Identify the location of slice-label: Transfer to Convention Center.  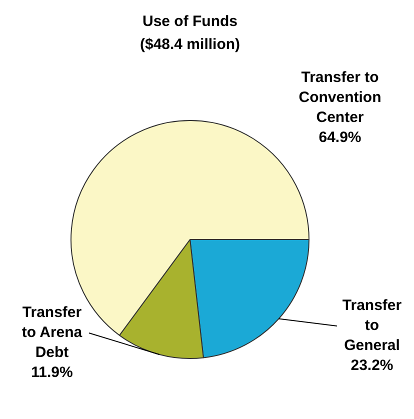
(340, 97).